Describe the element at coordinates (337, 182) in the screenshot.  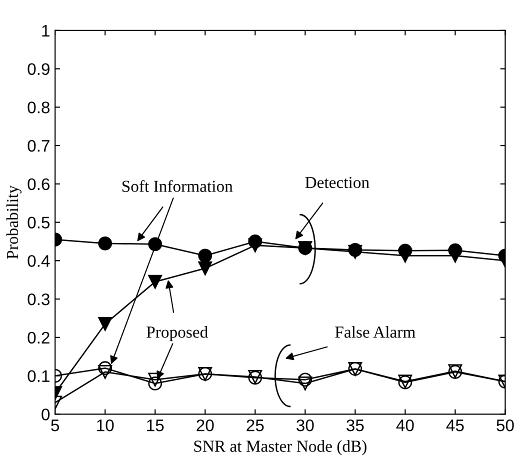
I see `annotation: Detection` at that location.